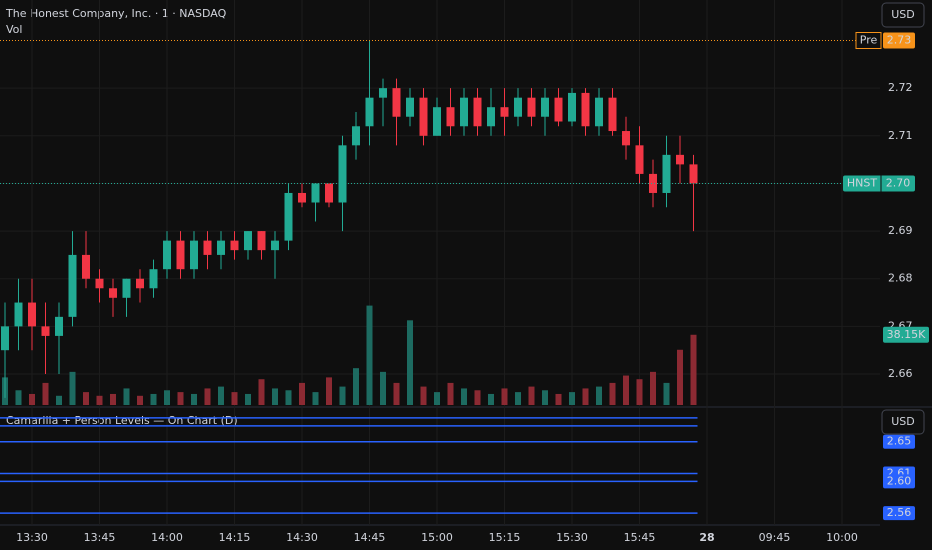  Describe the element at coordinates (167, 537) in the screenshot. I see `x-tick-label: 14:00` at that location.